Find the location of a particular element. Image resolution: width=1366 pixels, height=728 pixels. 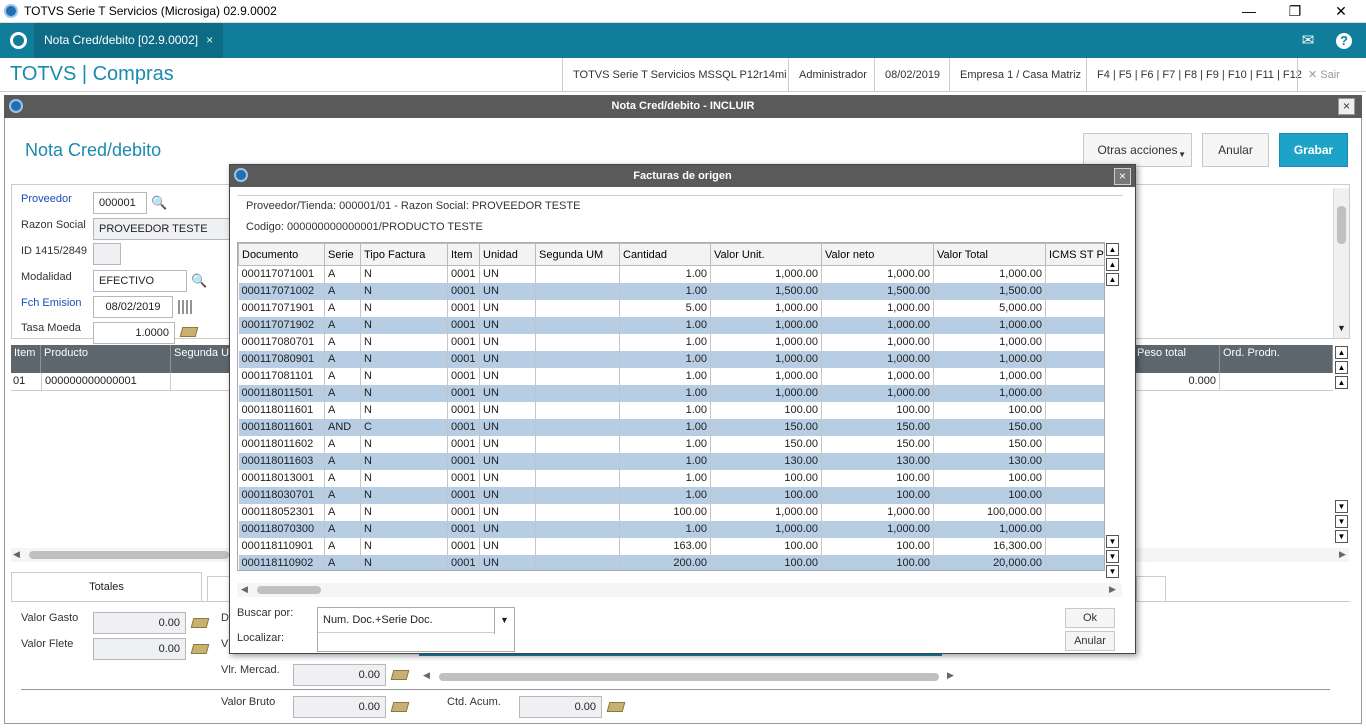

tab-close-icon: × is located at coordinates (210, 40).